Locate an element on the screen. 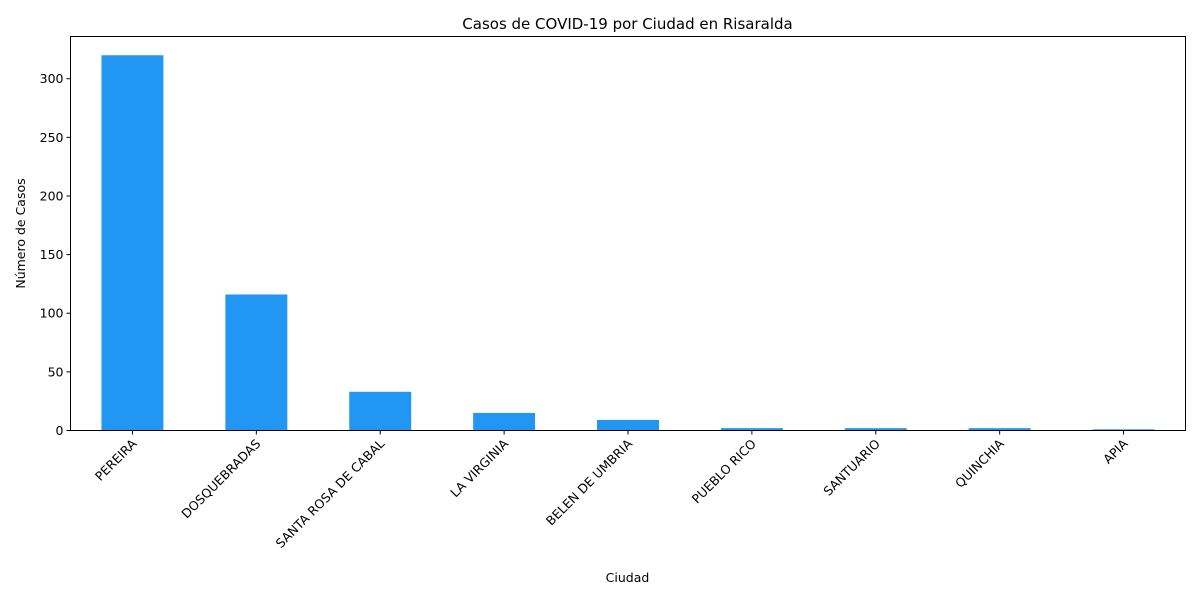 The height and width of the screenshot is (600, 1200). y-tick-label: 50 is located at coordinates (56, 371).